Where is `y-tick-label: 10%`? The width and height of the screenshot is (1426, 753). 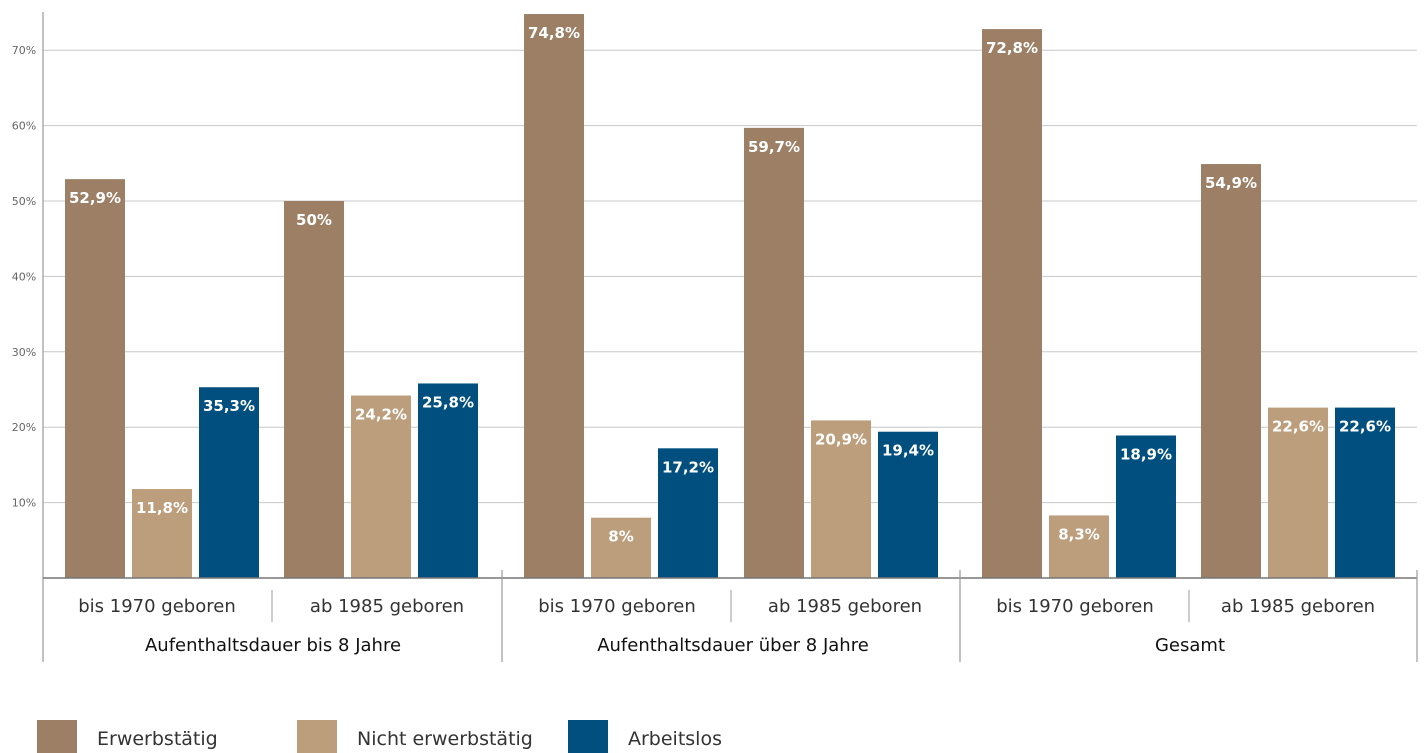 y-tick-label: 10% is located at coordinates (24, 503).